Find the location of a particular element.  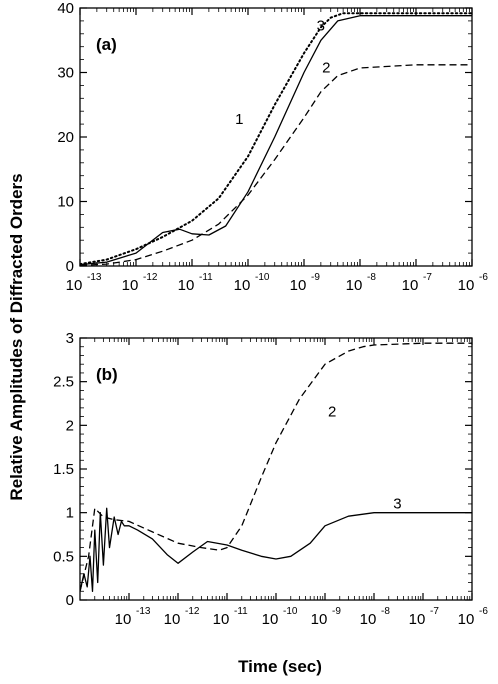

panel-a-x-tick-exponent: -6 is located at coordinates (483, 277).